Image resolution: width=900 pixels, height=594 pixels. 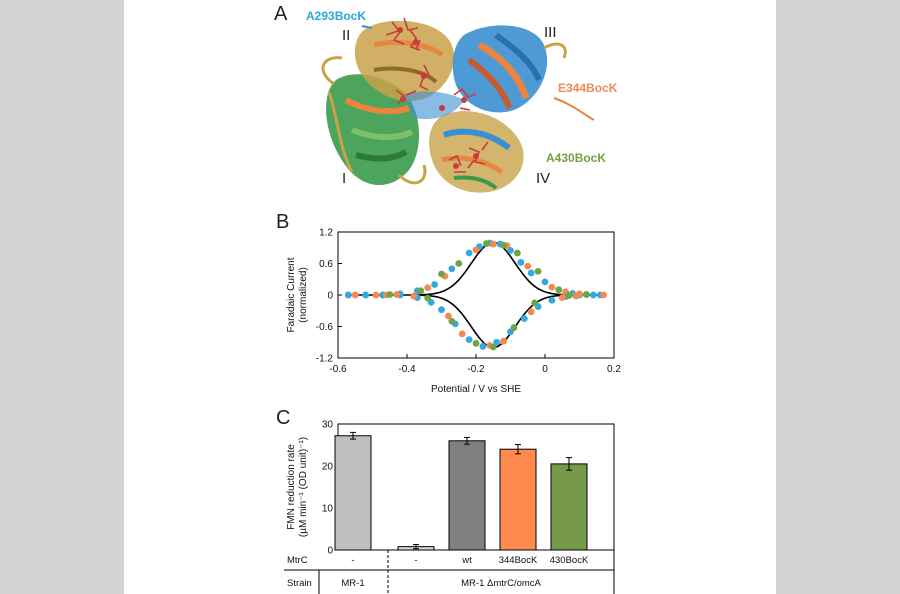 What do you see at coordinates (338, 369) in the screenshot?
I see `panel-b-x-tick-label: -0.6` at bounding box center [338, 369].